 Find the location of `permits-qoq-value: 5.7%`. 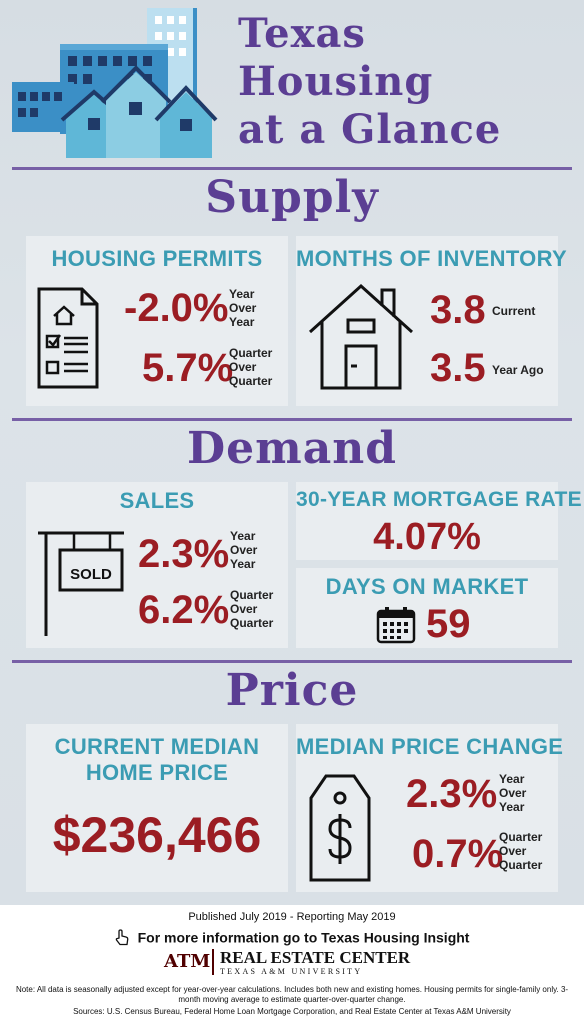

permits-qoq-value: 5.7% is located at coordinates (188, 368).